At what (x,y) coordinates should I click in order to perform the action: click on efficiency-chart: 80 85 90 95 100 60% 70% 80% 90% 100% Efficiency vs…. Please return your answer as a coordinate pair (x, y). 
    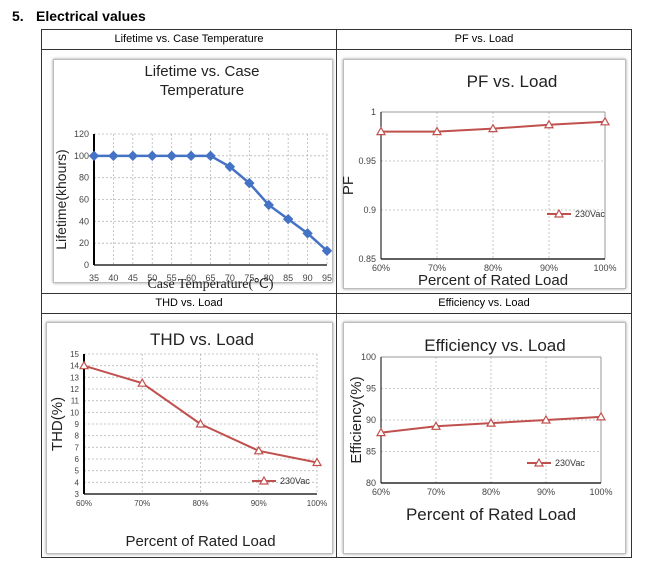
    Looking at the image, I should click on (480, 430).